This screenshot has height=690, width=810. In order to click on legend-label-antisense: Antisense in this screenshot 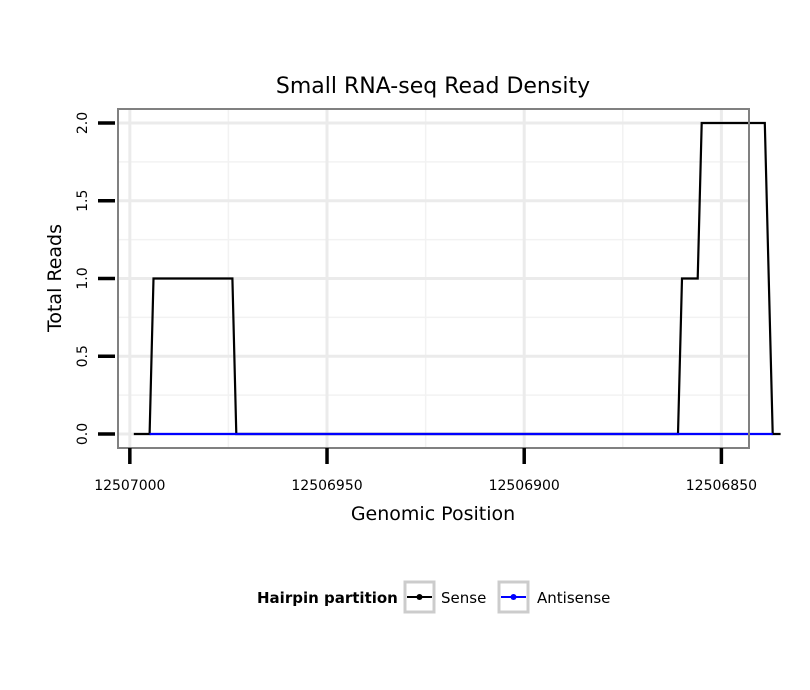, I will do `click(573, 598)`.